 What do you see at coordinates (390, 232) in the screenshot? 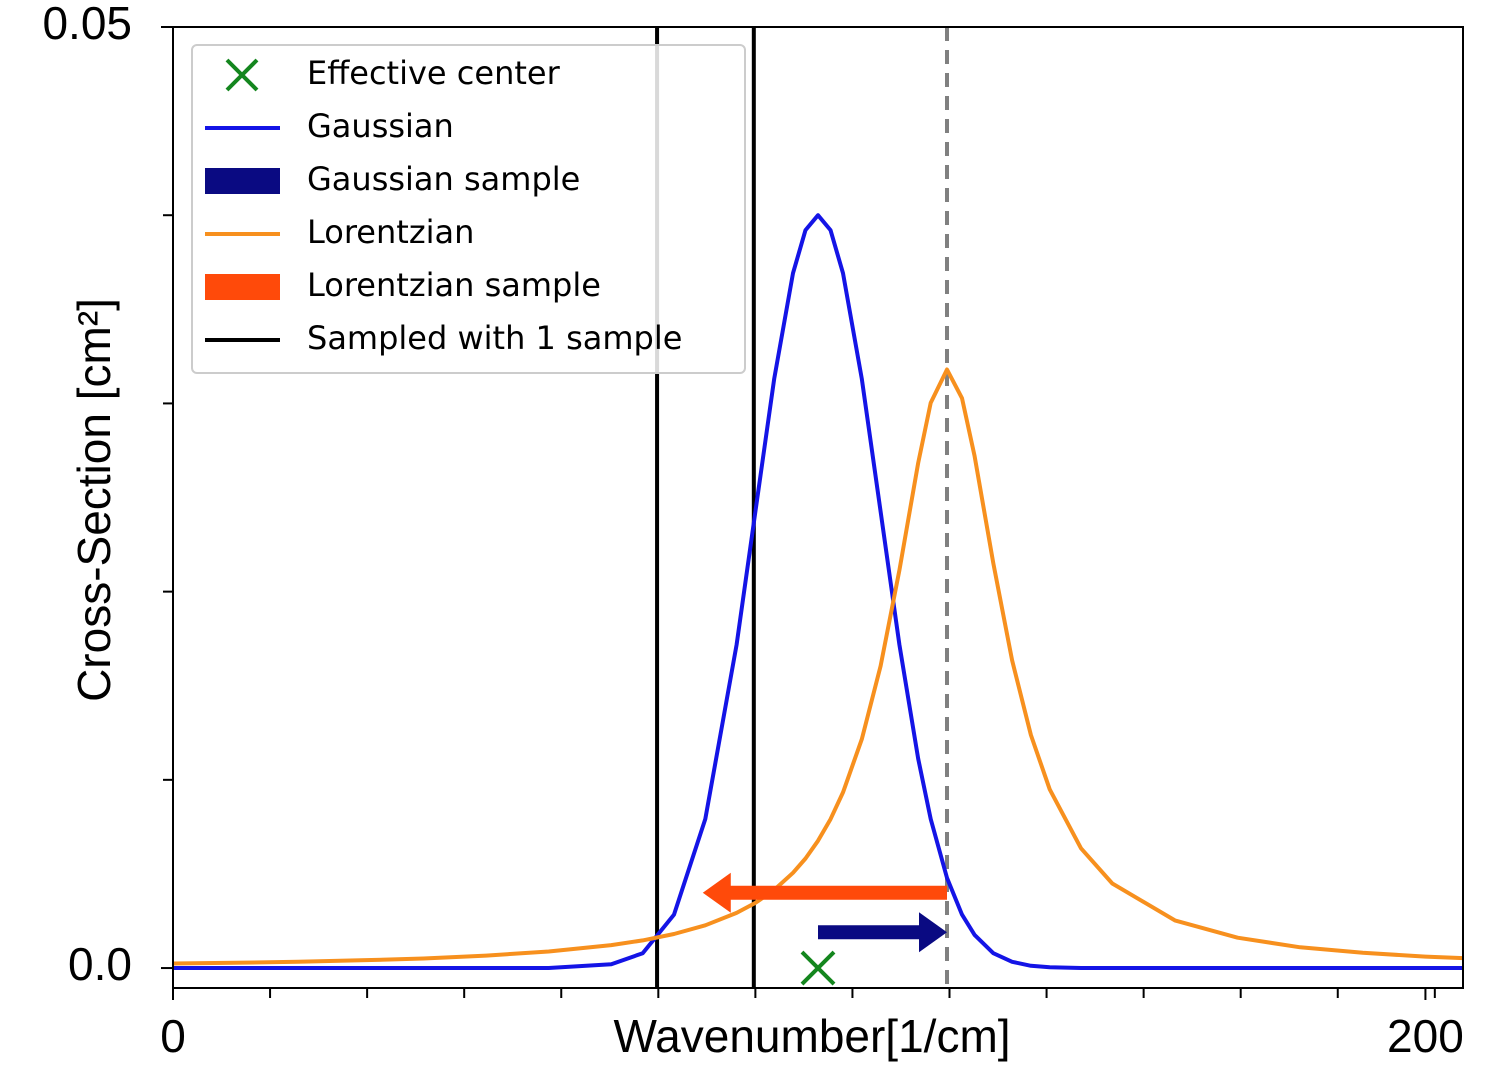
I see `legend-label: Lorentzian` at bounding box center [390, 232].